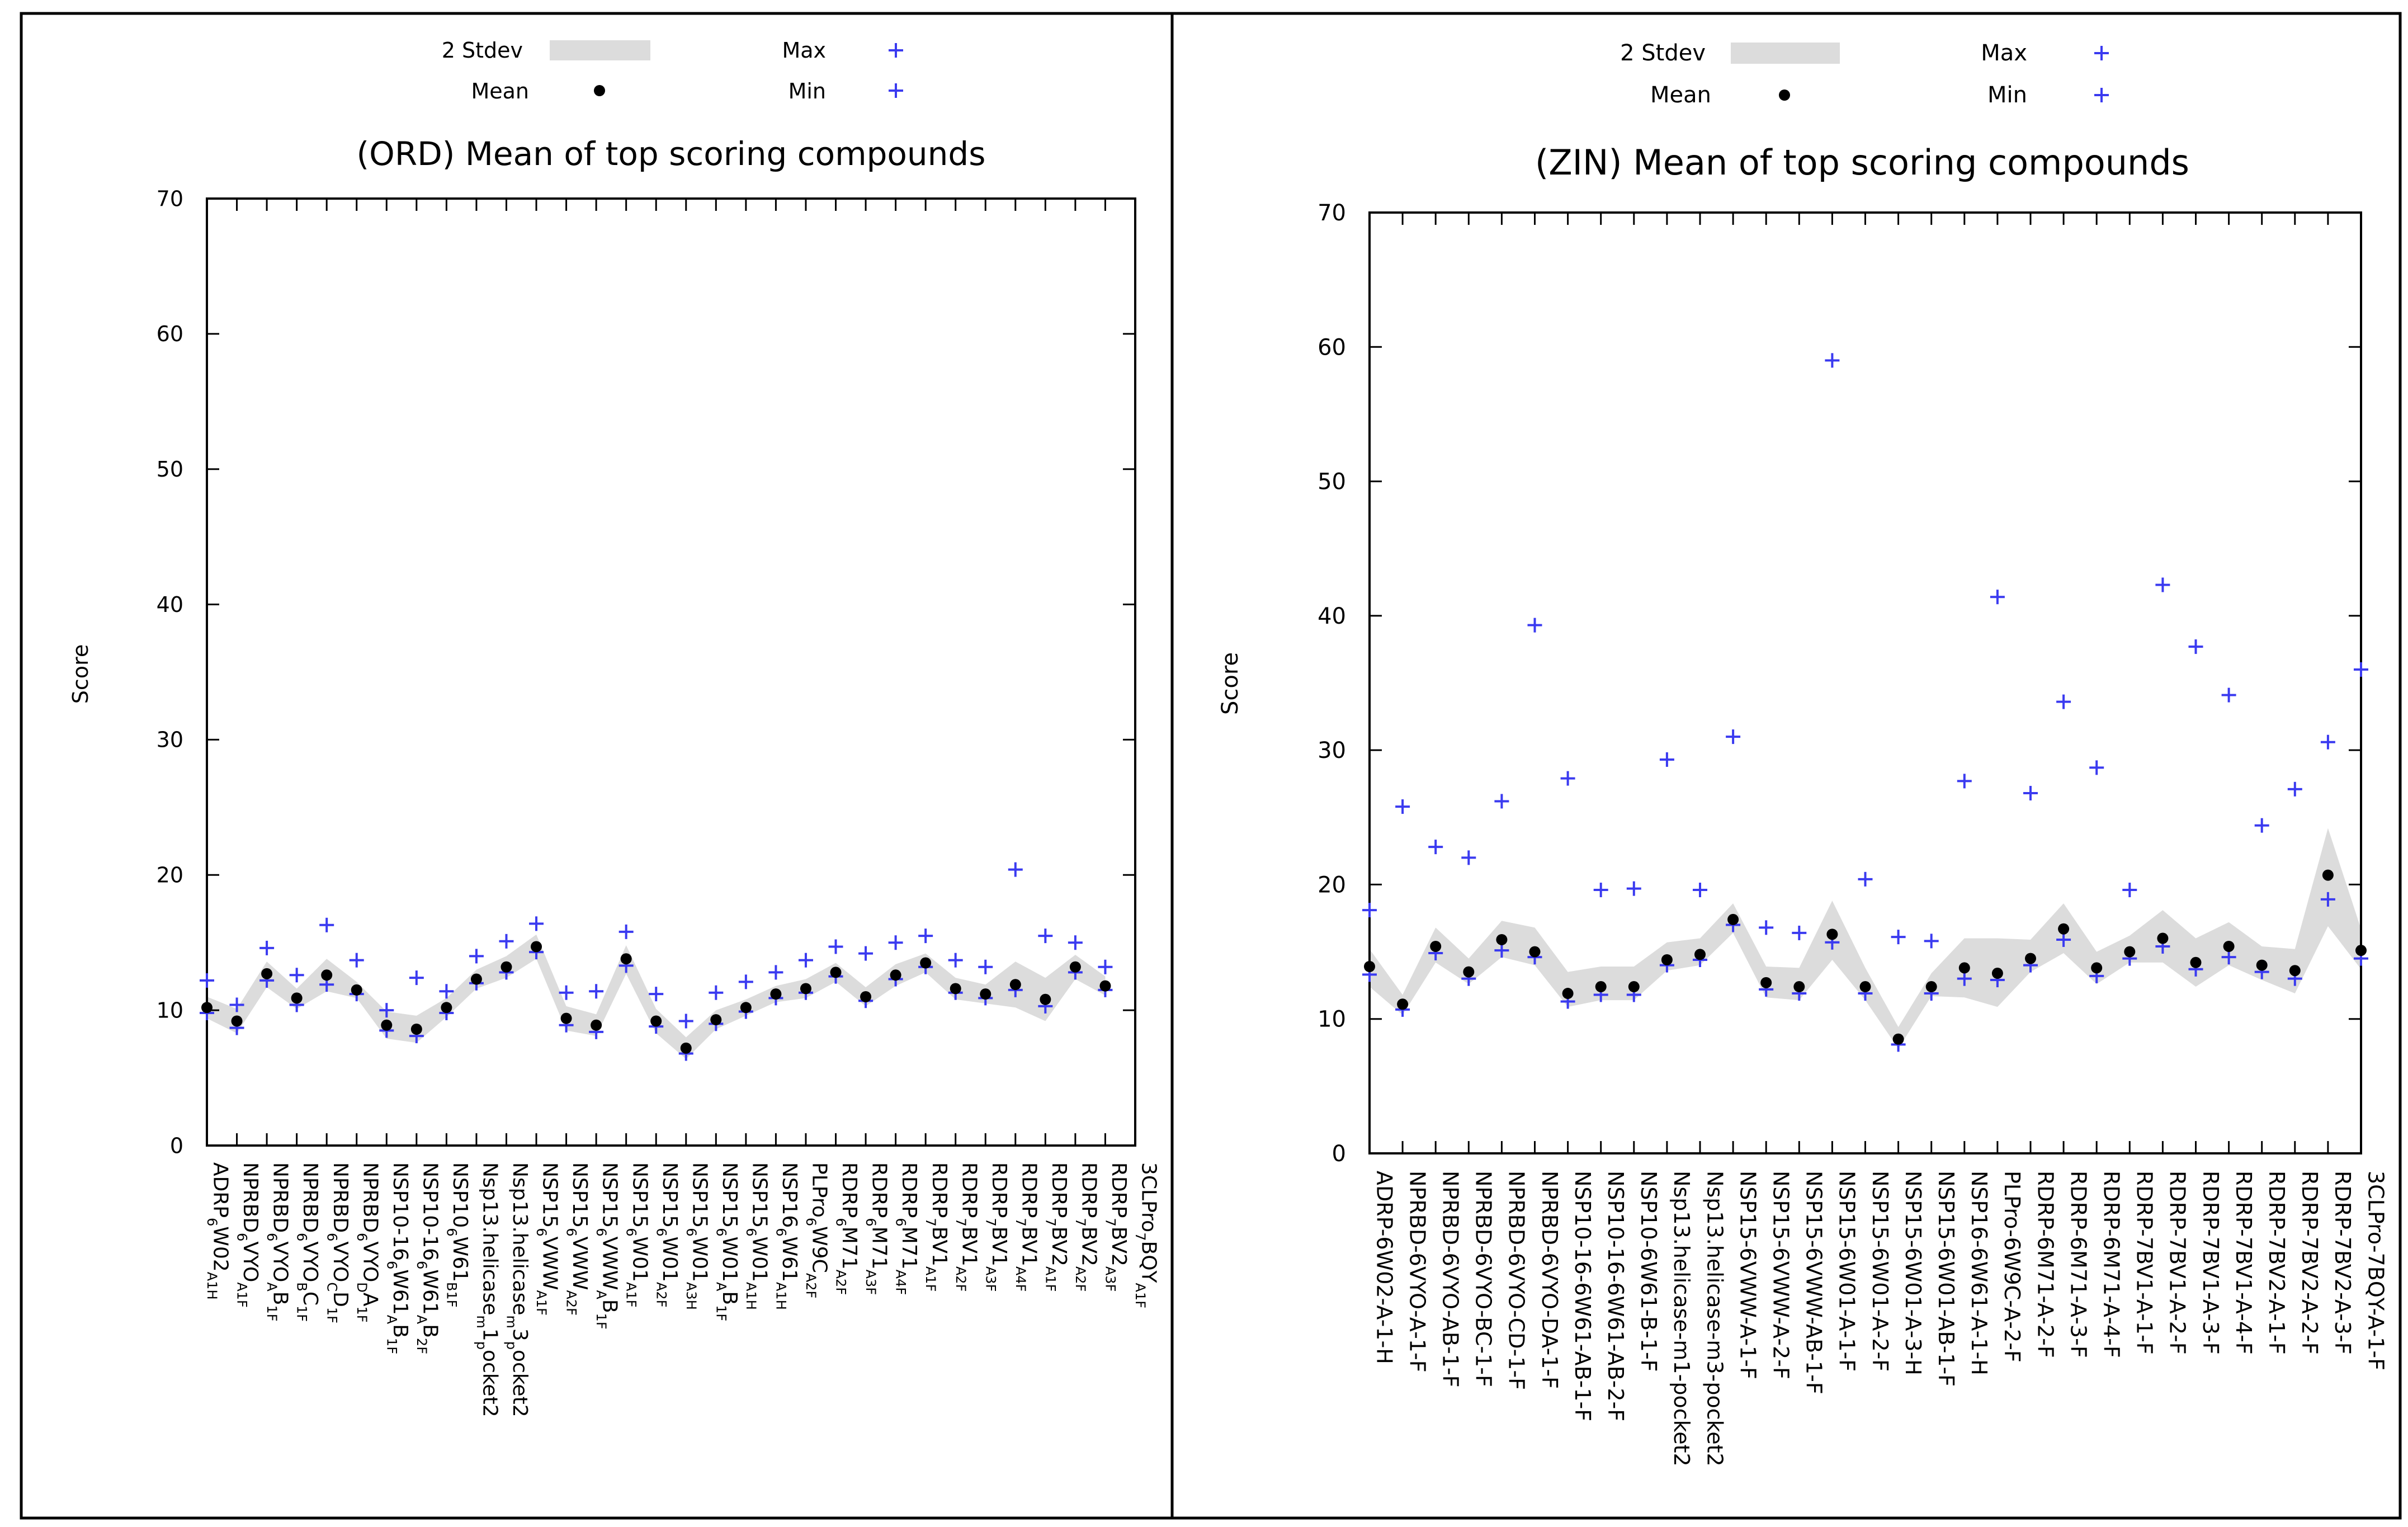  I want to click on x-tick-label-ord: RDRP7BV2A3F, so click(1117, 1227).